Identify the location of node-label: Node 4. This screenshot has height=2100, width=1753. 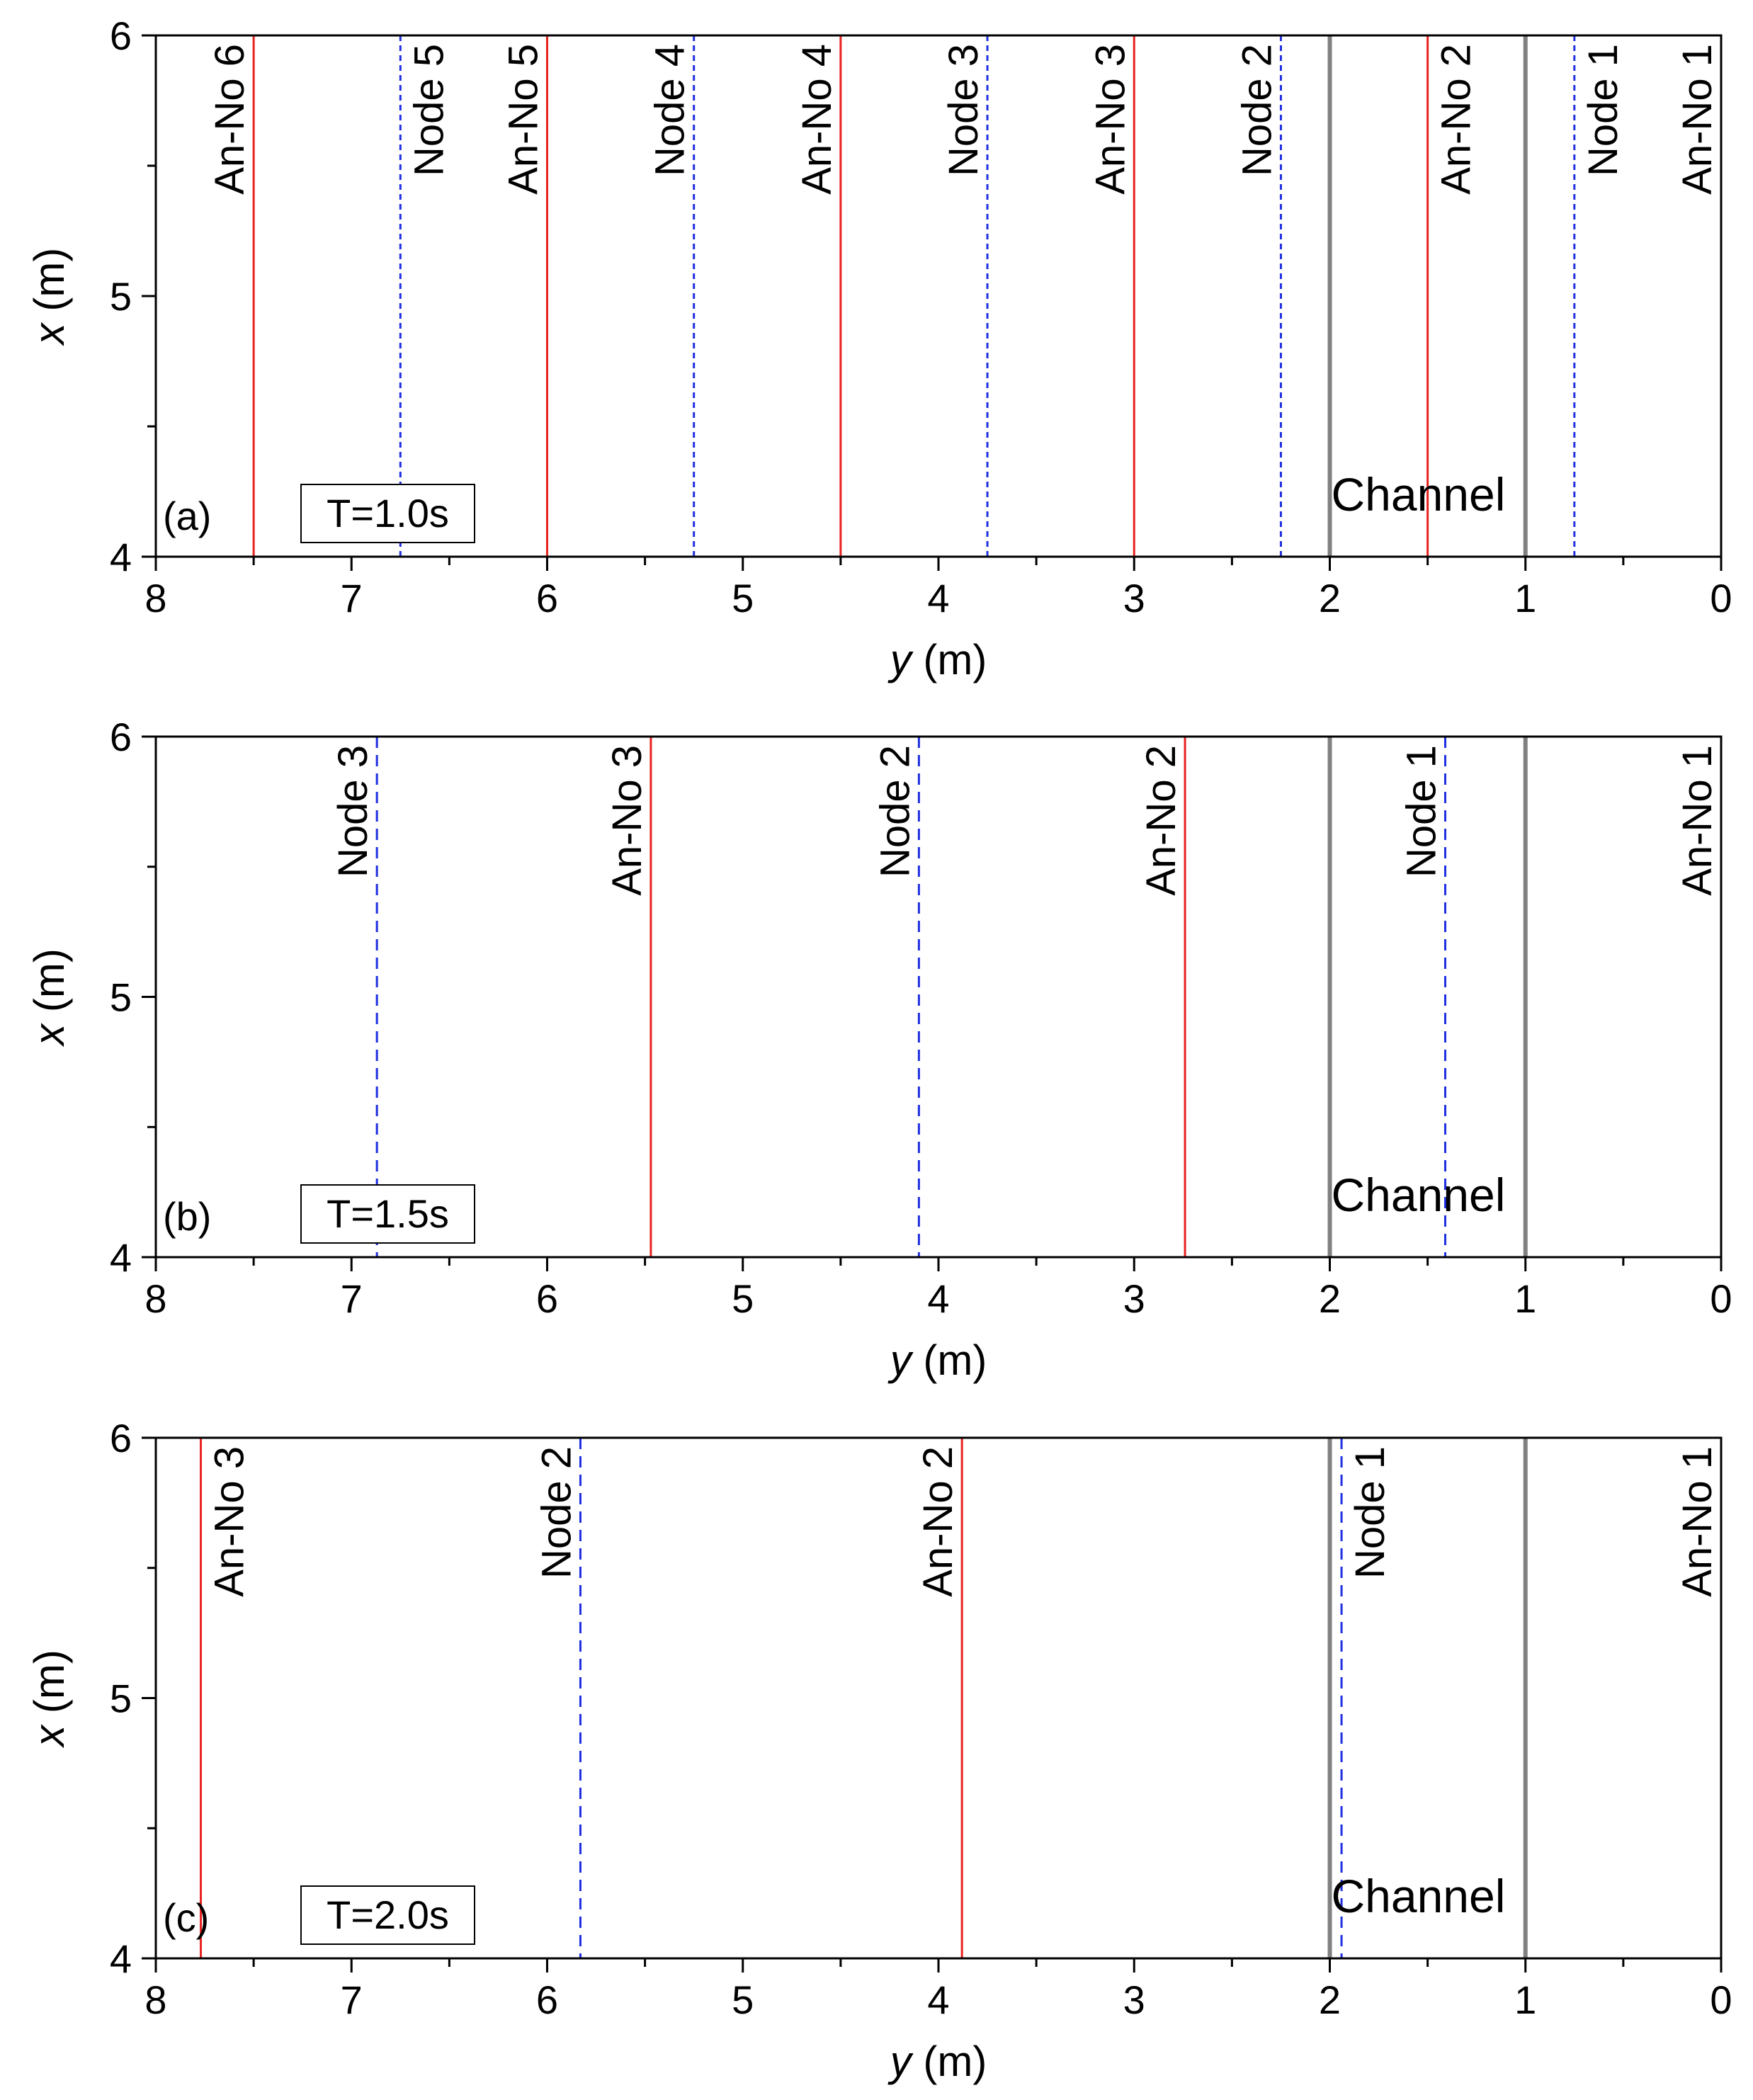
(670, 110).